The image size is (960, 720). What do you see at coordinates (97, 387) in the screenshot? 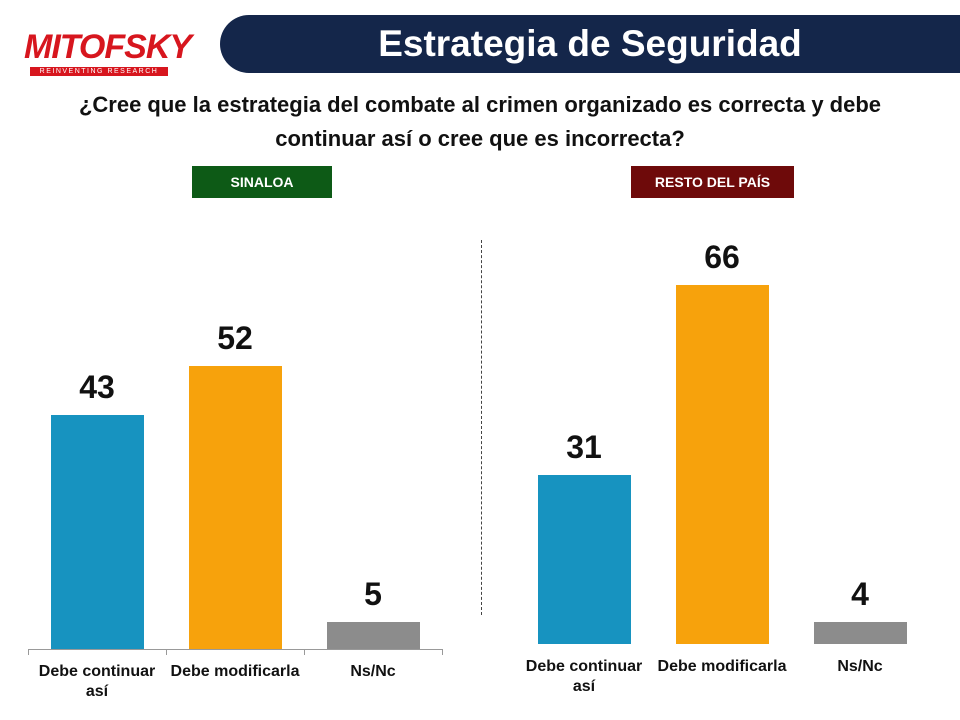
I see `data-label: 43` at bounding box center [97, 387].